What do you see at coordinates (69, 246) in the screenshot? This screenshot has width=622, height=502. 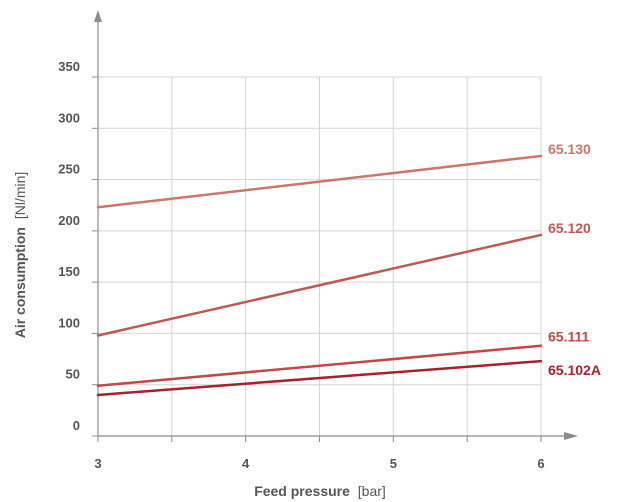 I see `y-tick-labels: 0 50 100 150 200 250 300 350` at bounding box center [69, 246].